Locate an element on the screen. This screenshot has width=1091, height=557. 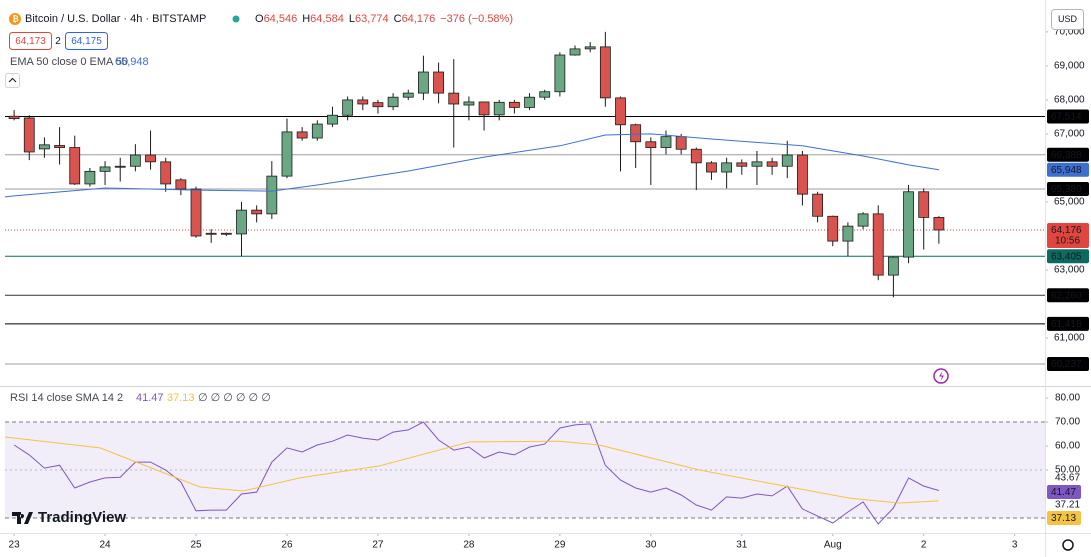
x-tick-label: Aug is located at coordinates (833, 545).